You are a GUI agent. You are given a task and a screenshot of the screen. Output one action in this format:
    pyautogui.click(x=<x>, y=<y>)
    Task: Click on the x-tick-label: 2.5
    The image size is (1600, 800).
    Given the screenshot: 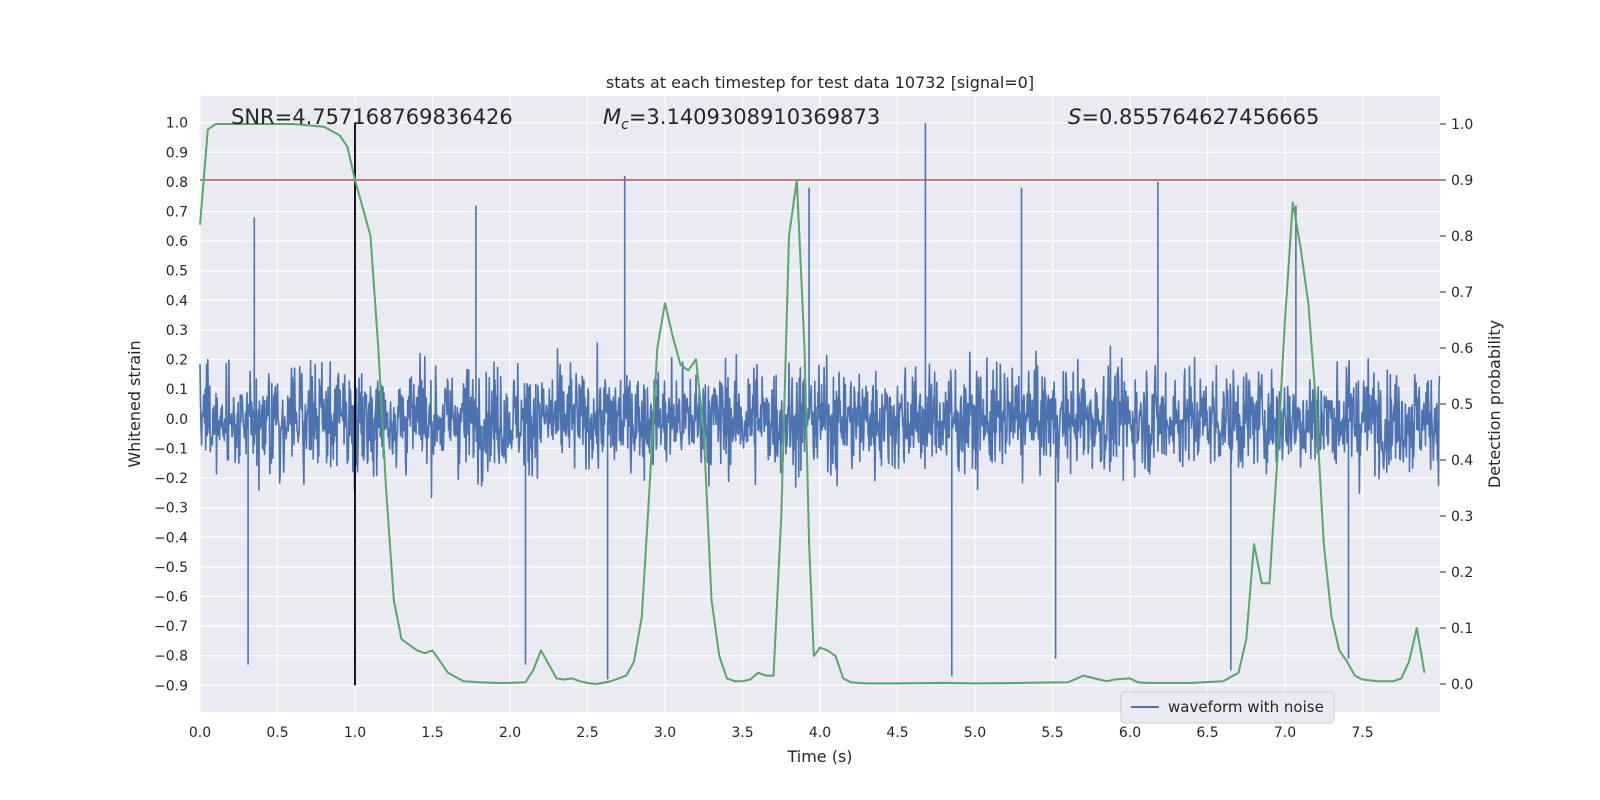 What is the action you would take?
    pyautogui.click(x=587, y=733)
    